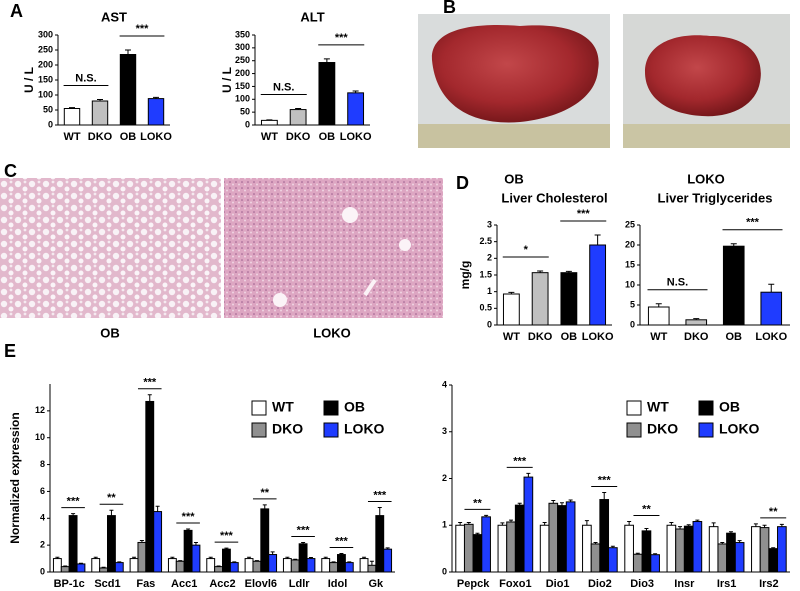 The width and height of the screenshot is (800, 591). What do you see at coordinates (630, 244) in the screenshot?
I see `y-tick-label: 20` at bounding box center [630, 244].